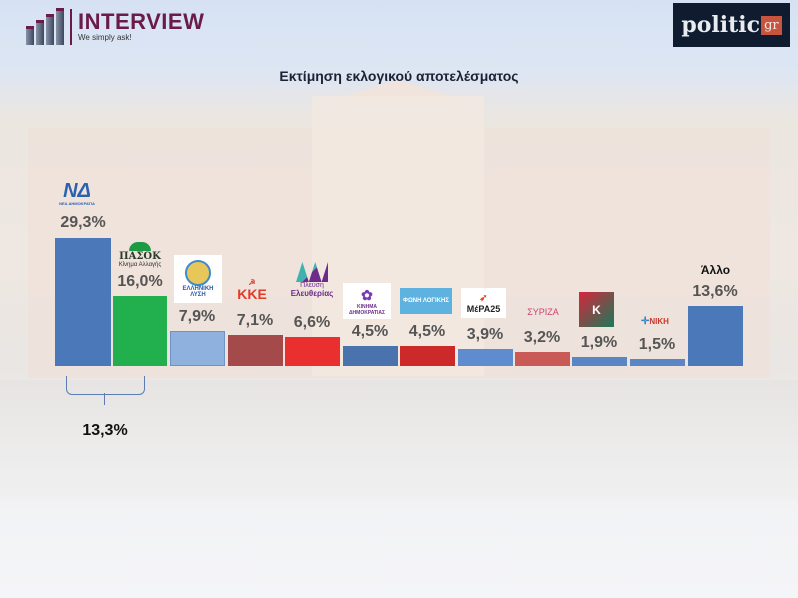 The image size is (798, 598). I want to click on kinima-logo: ✿ ΚΙΝΗΜΑ ΔΗΜΟΚΡΑΤΙΑΣ, so click(367, 301).